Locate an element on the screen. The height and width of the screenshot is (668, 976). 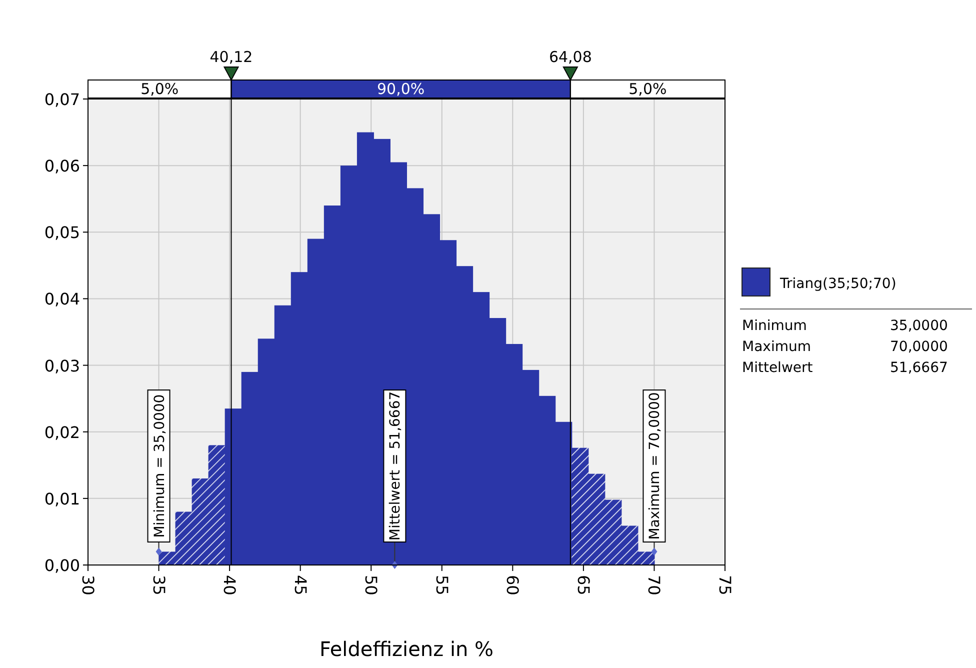
annotation: Maximum = 70,0000 is located at coordinates (655, 466).